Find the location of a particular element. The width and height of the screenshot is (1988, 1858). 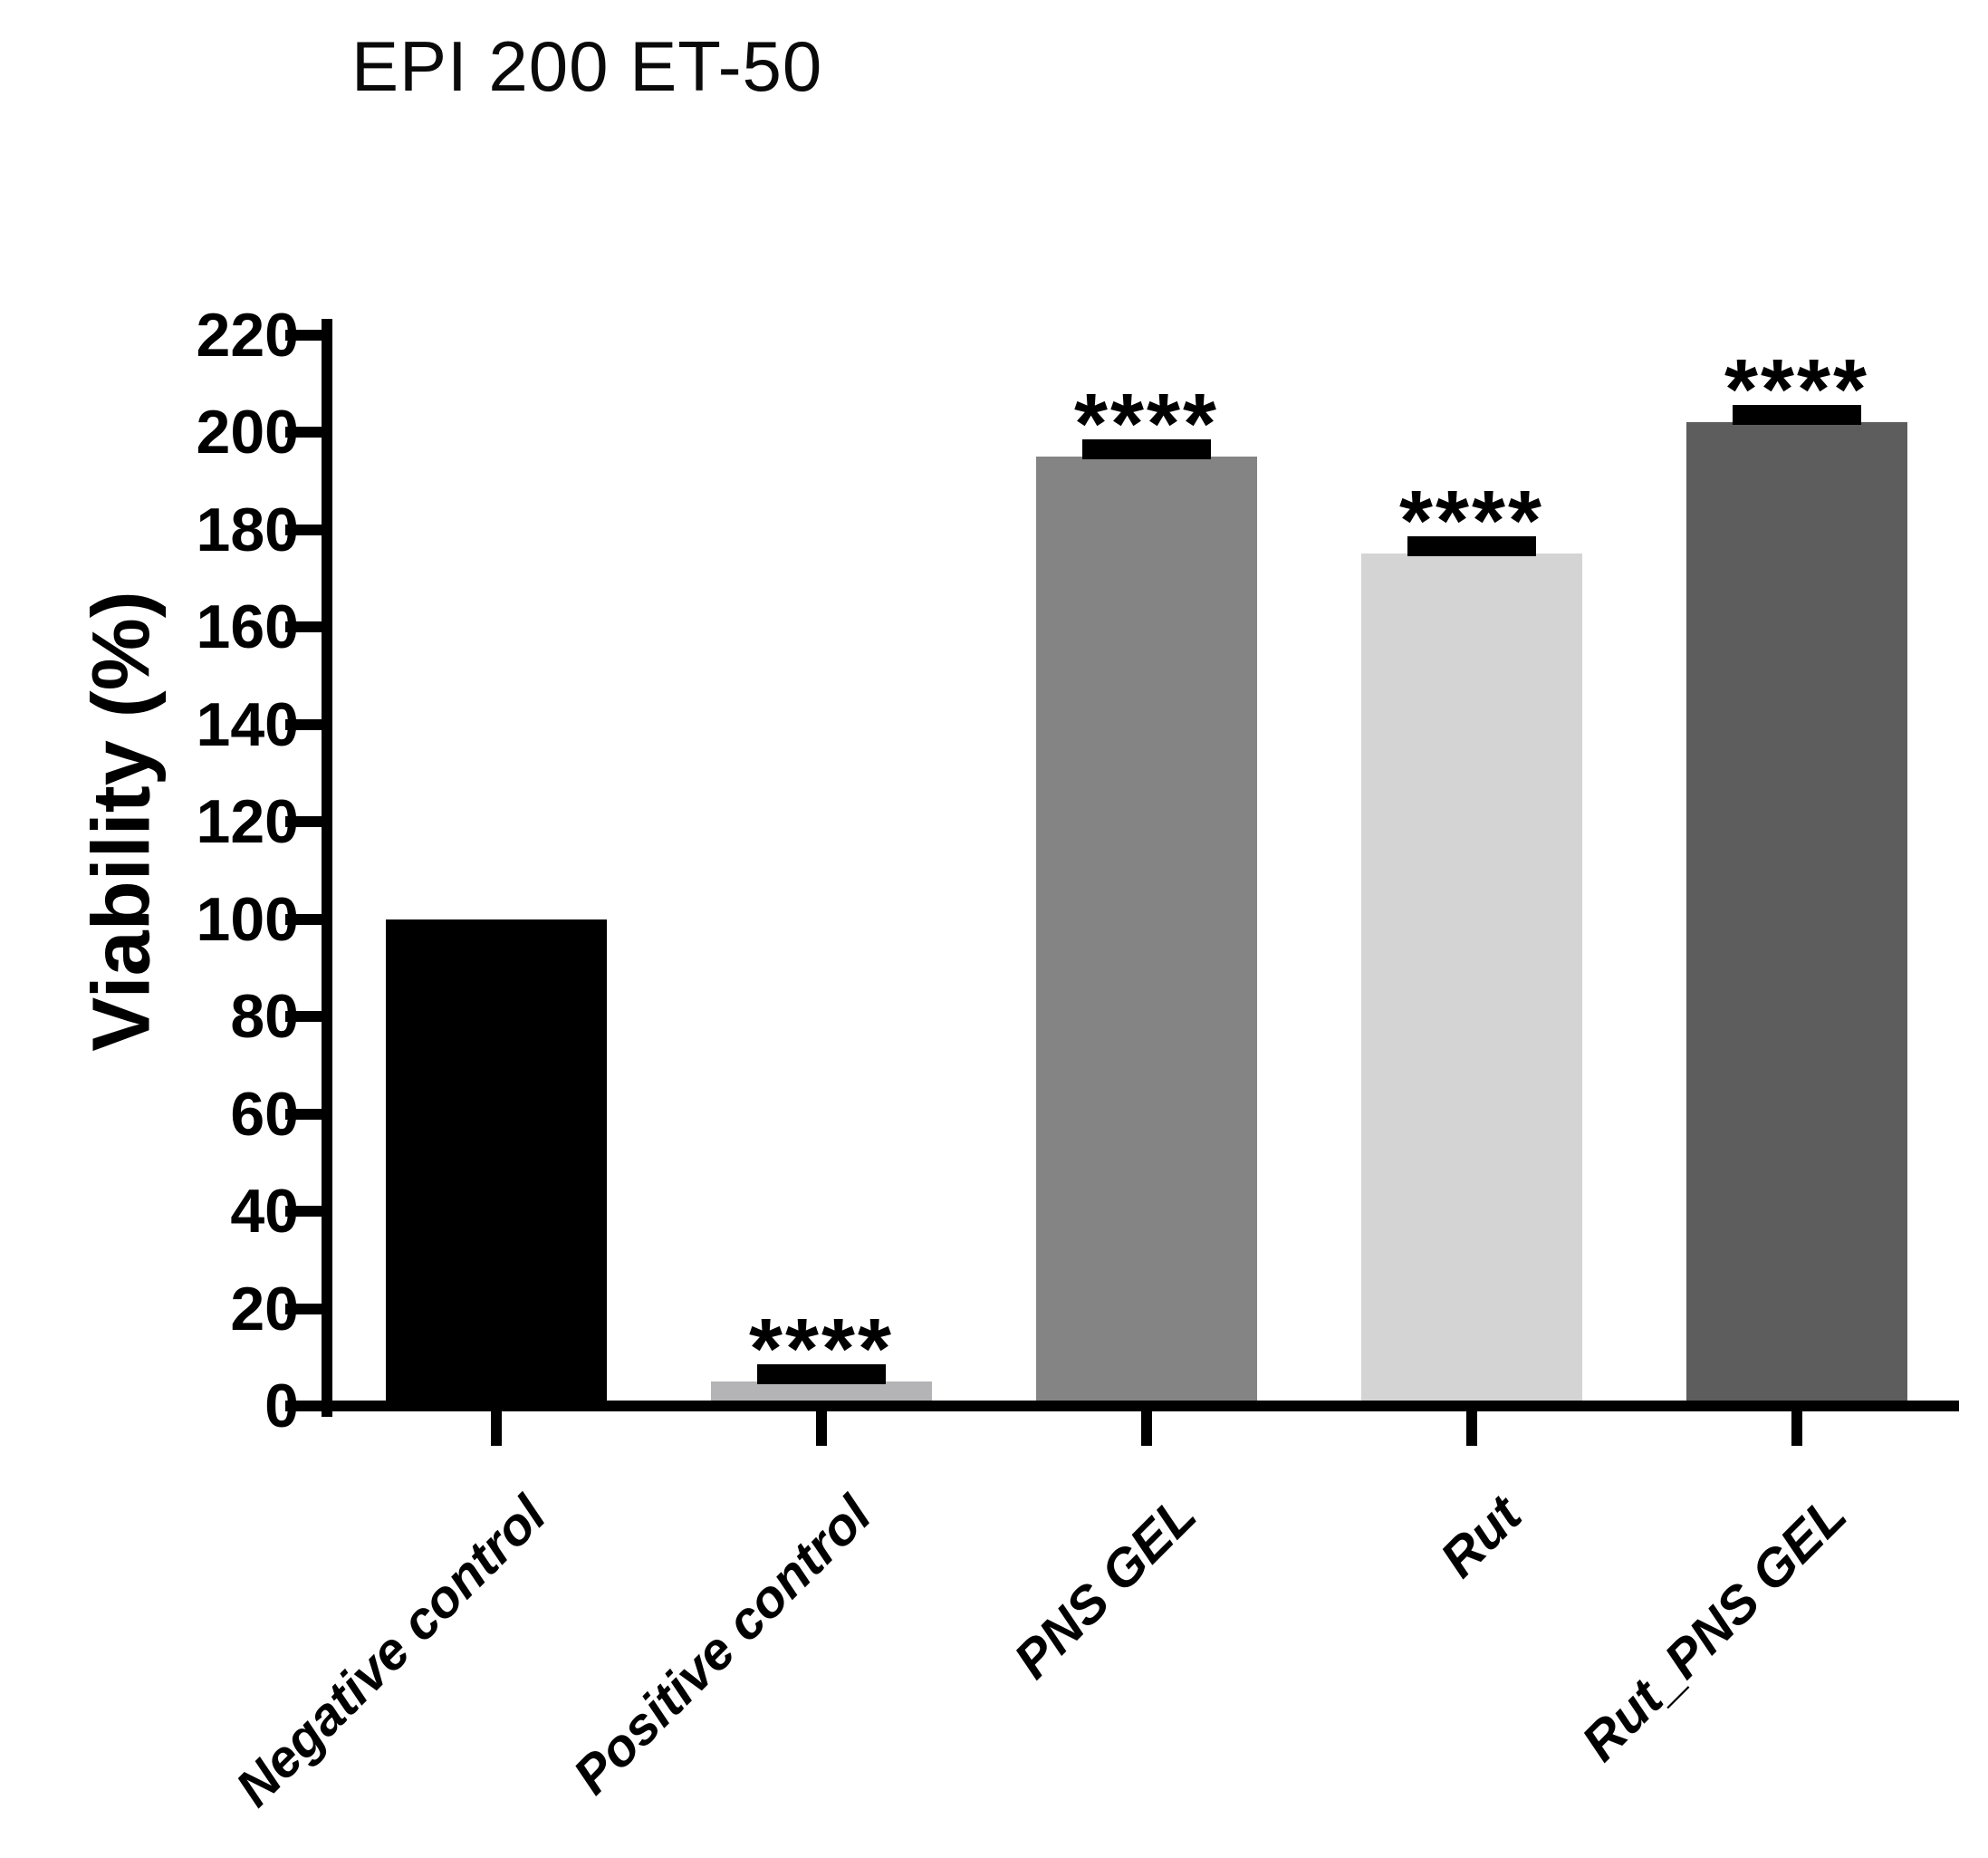

y-tick-label: 0 is located at coordinates (281, 1406).